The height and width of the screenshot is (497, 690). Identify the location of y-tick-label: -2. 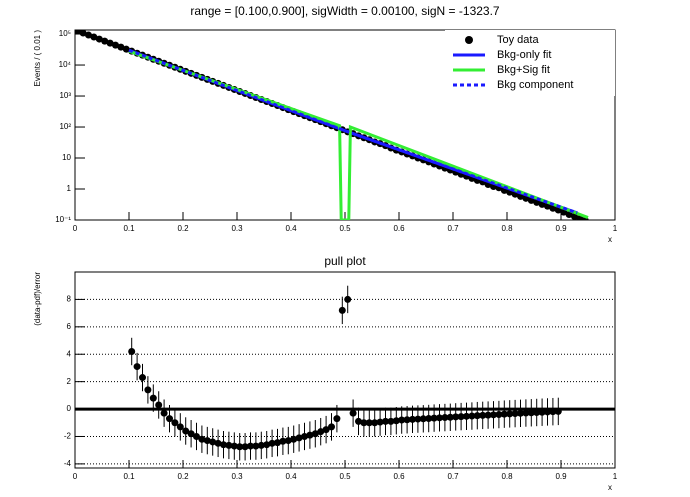
(68, 436).